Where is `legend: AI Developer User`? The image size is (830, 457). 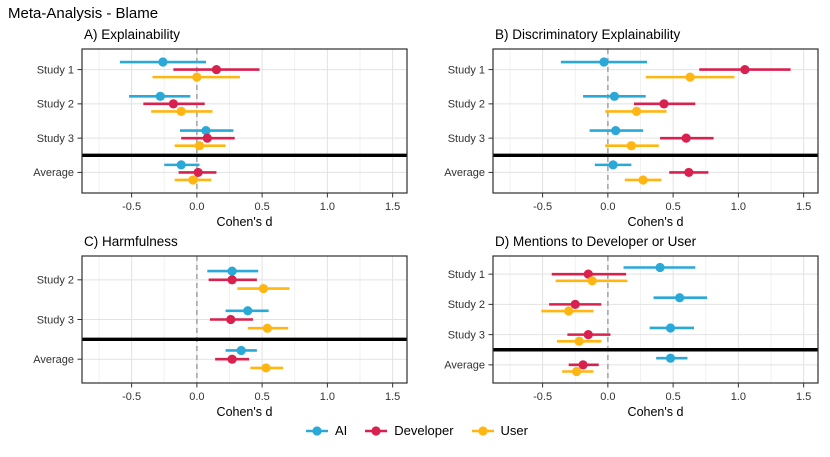 legend: AI Developer User is located at coordinates (416, 430).